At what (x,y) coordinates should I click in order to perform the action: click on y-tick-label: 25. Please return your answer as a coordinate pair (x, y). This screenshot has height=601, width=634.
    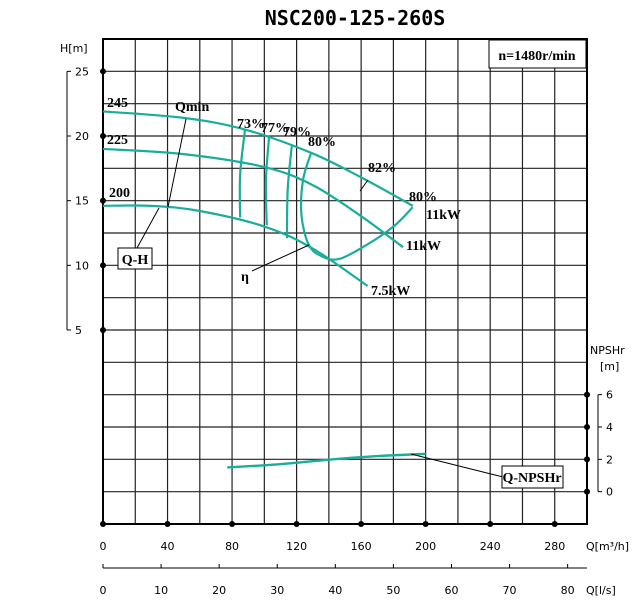
    Looking at the image, I should click on (82, 71).